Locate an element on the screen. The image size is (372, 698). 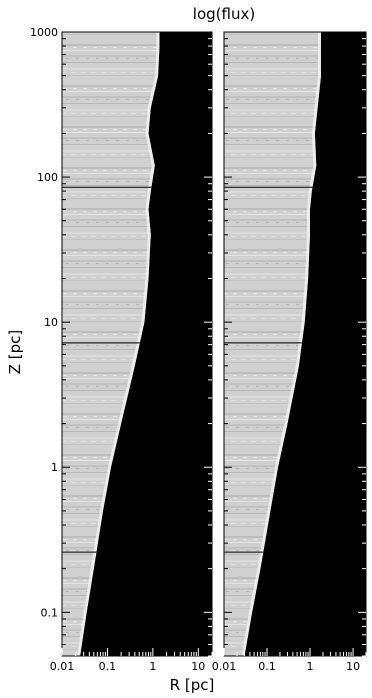
y-axis-label: Z [pc] is located at coordinates (15, 352).